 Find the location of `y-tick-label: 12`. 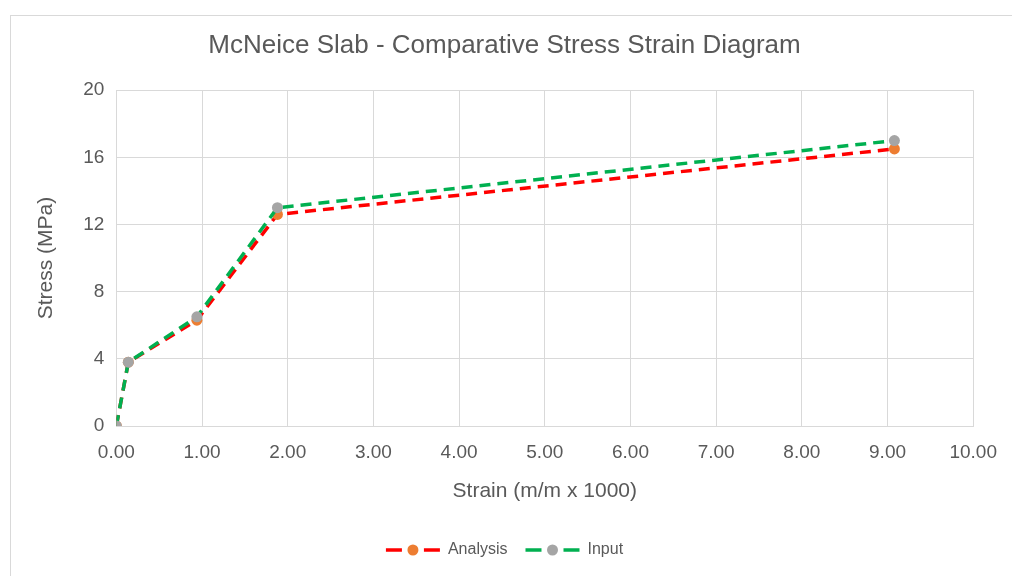

y-tick-label: 12 is located at coordinates (94, 223).